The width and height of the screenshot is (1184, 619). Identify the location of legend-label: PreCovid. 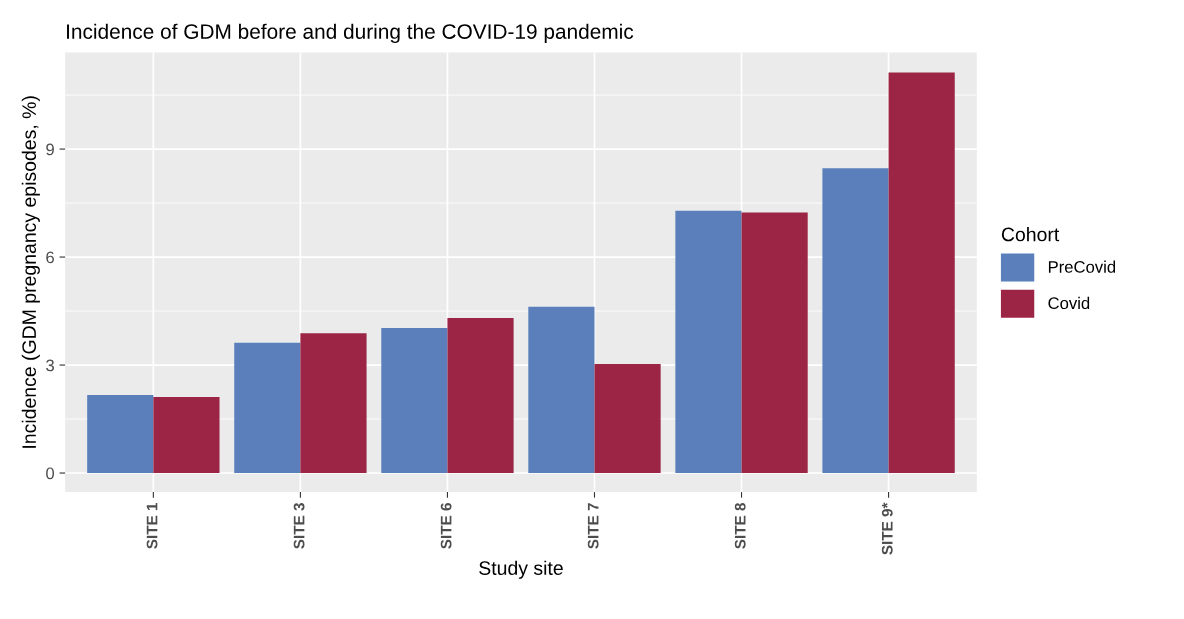
(1082, 266).